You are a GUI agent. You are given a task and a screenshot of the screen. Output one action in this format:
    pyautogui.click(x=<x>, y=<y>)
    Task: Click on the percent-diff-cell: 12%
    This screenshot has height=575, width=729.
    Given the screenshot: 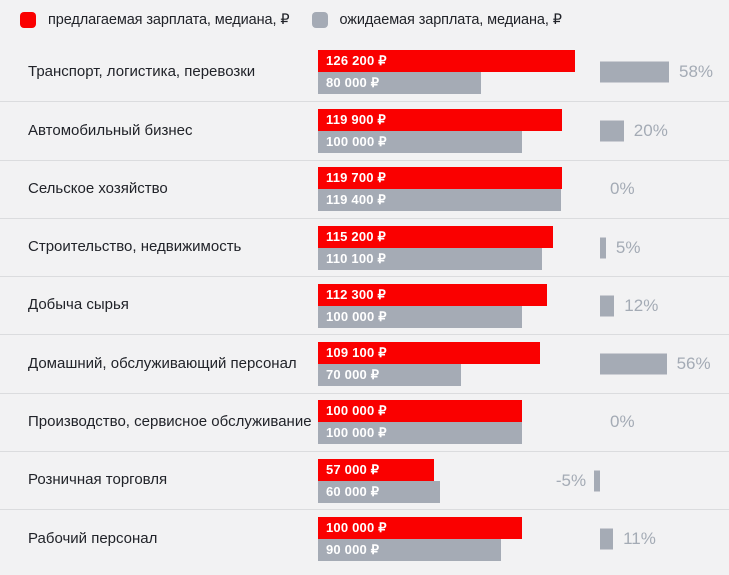 What is the action you would take?
    pyautogui.click(x=664, y=305)
    